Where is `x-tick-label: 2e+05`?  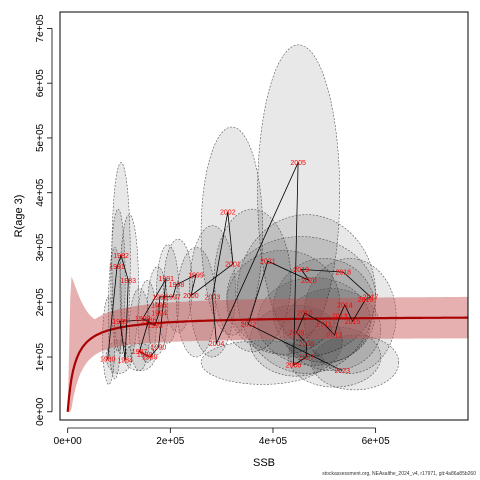 x-tick-label: 2e+05 is located at coordinates (170, 441).